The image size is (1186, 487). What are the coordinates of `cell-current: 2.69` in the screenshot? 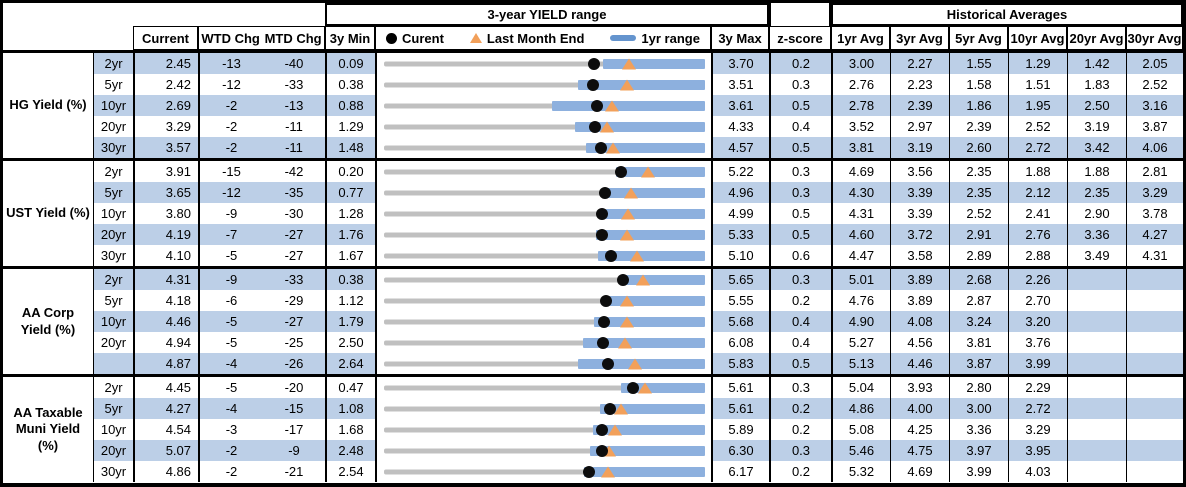 It's located at (165, 105).